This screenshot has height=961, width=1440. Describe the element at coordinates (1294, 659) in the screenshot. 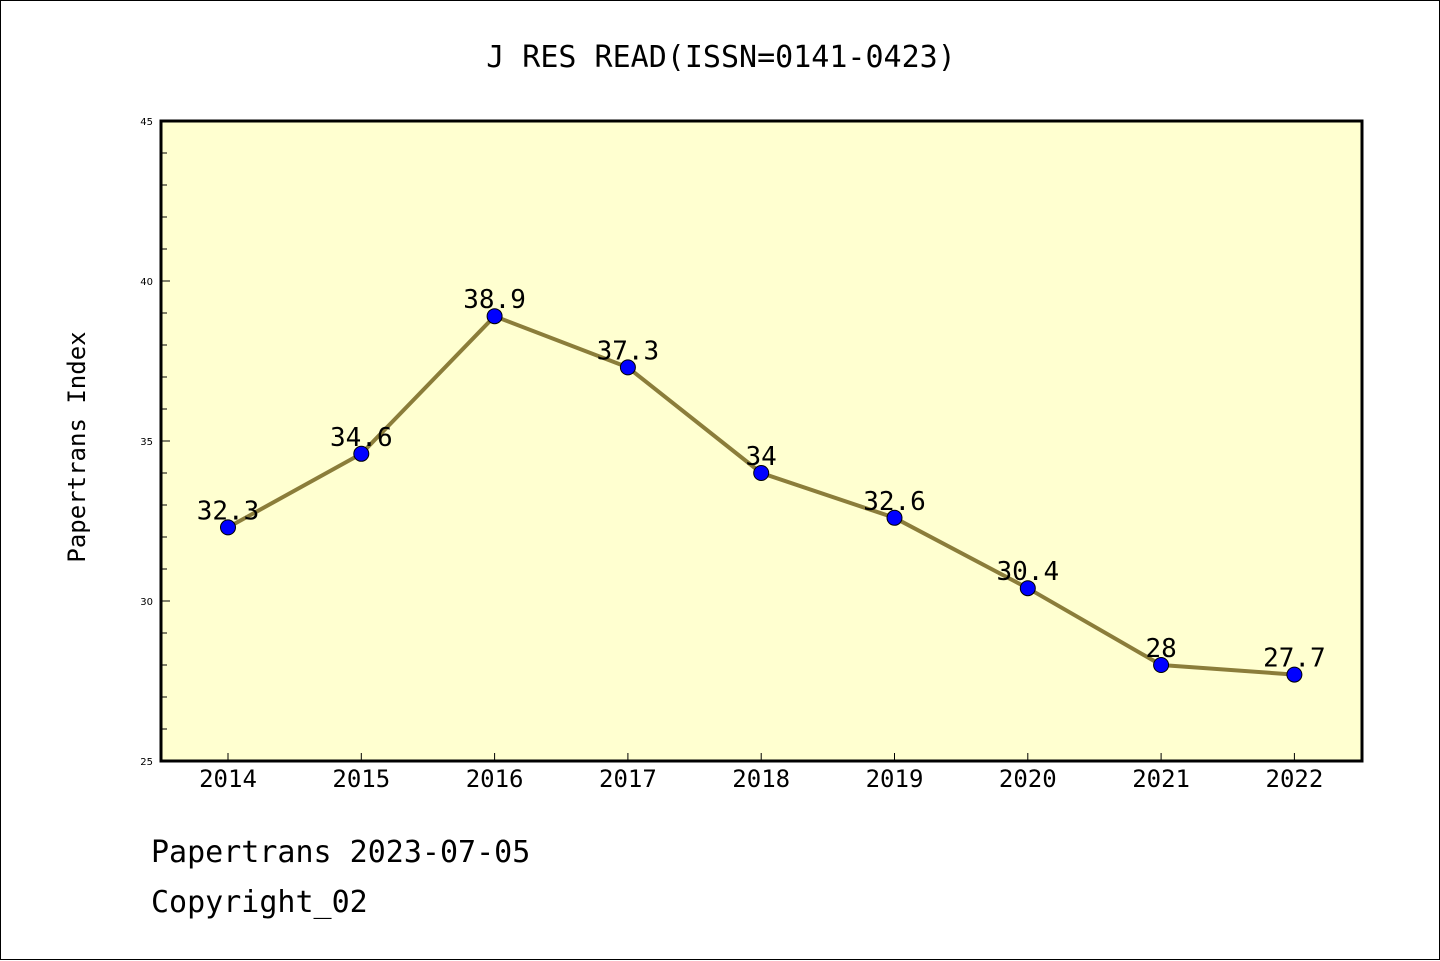

I see `data-label: 27.7` at that location.